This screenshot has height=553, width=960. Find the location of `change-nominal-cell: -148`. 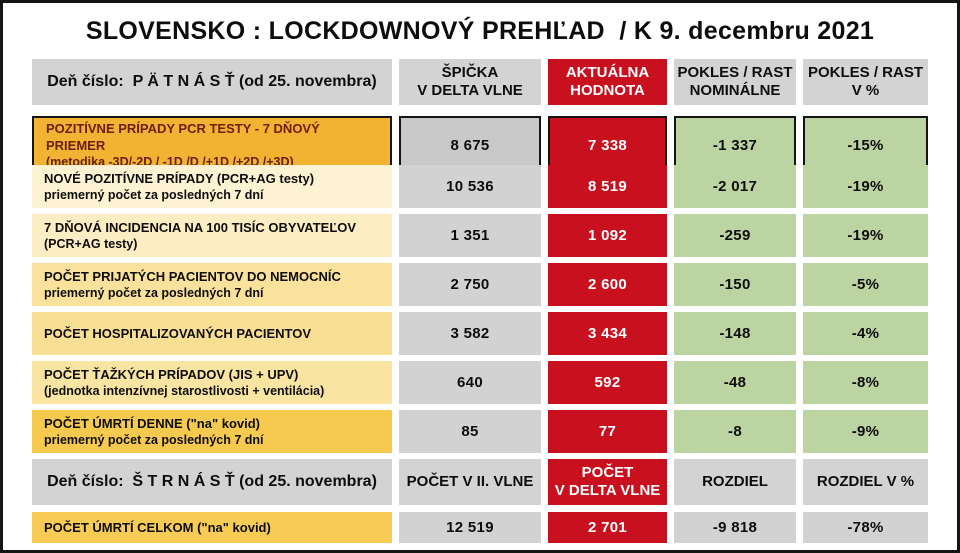

change-nominal-cell: -148 is located at coordinates (735, 333).